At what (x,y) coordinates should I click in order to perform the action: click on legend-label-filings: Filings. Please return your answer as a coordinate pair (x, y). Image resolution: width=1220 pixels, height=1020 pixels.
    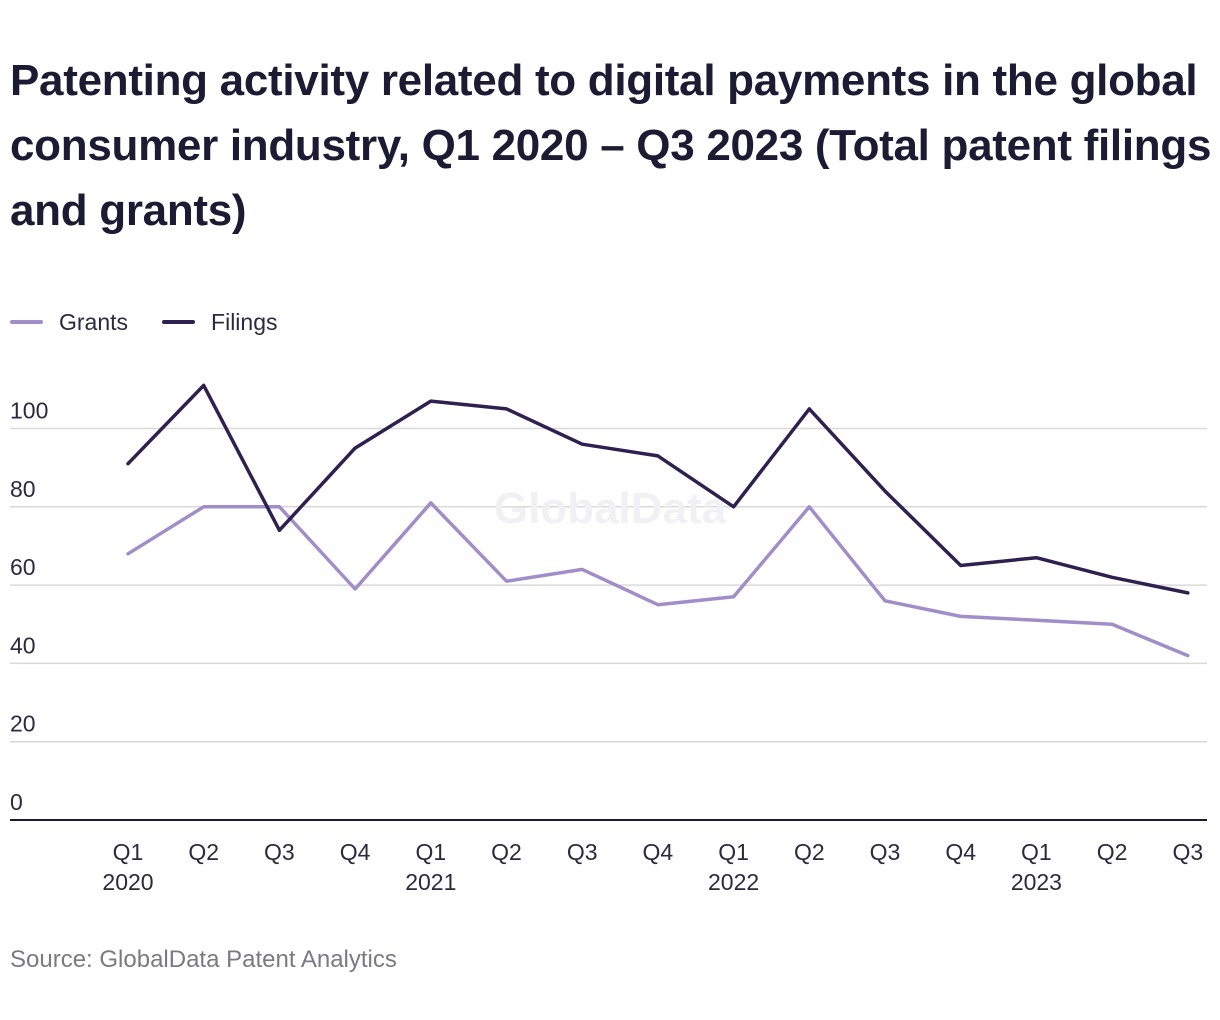
    Looking at the image, I should click on (244, 321).